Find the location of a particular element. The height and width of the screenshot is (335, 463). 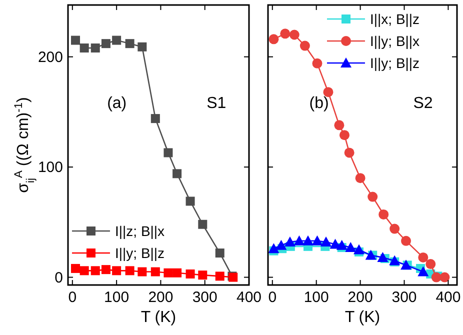

legend-label: I||y; B||x is located at coordinates (395, 41).